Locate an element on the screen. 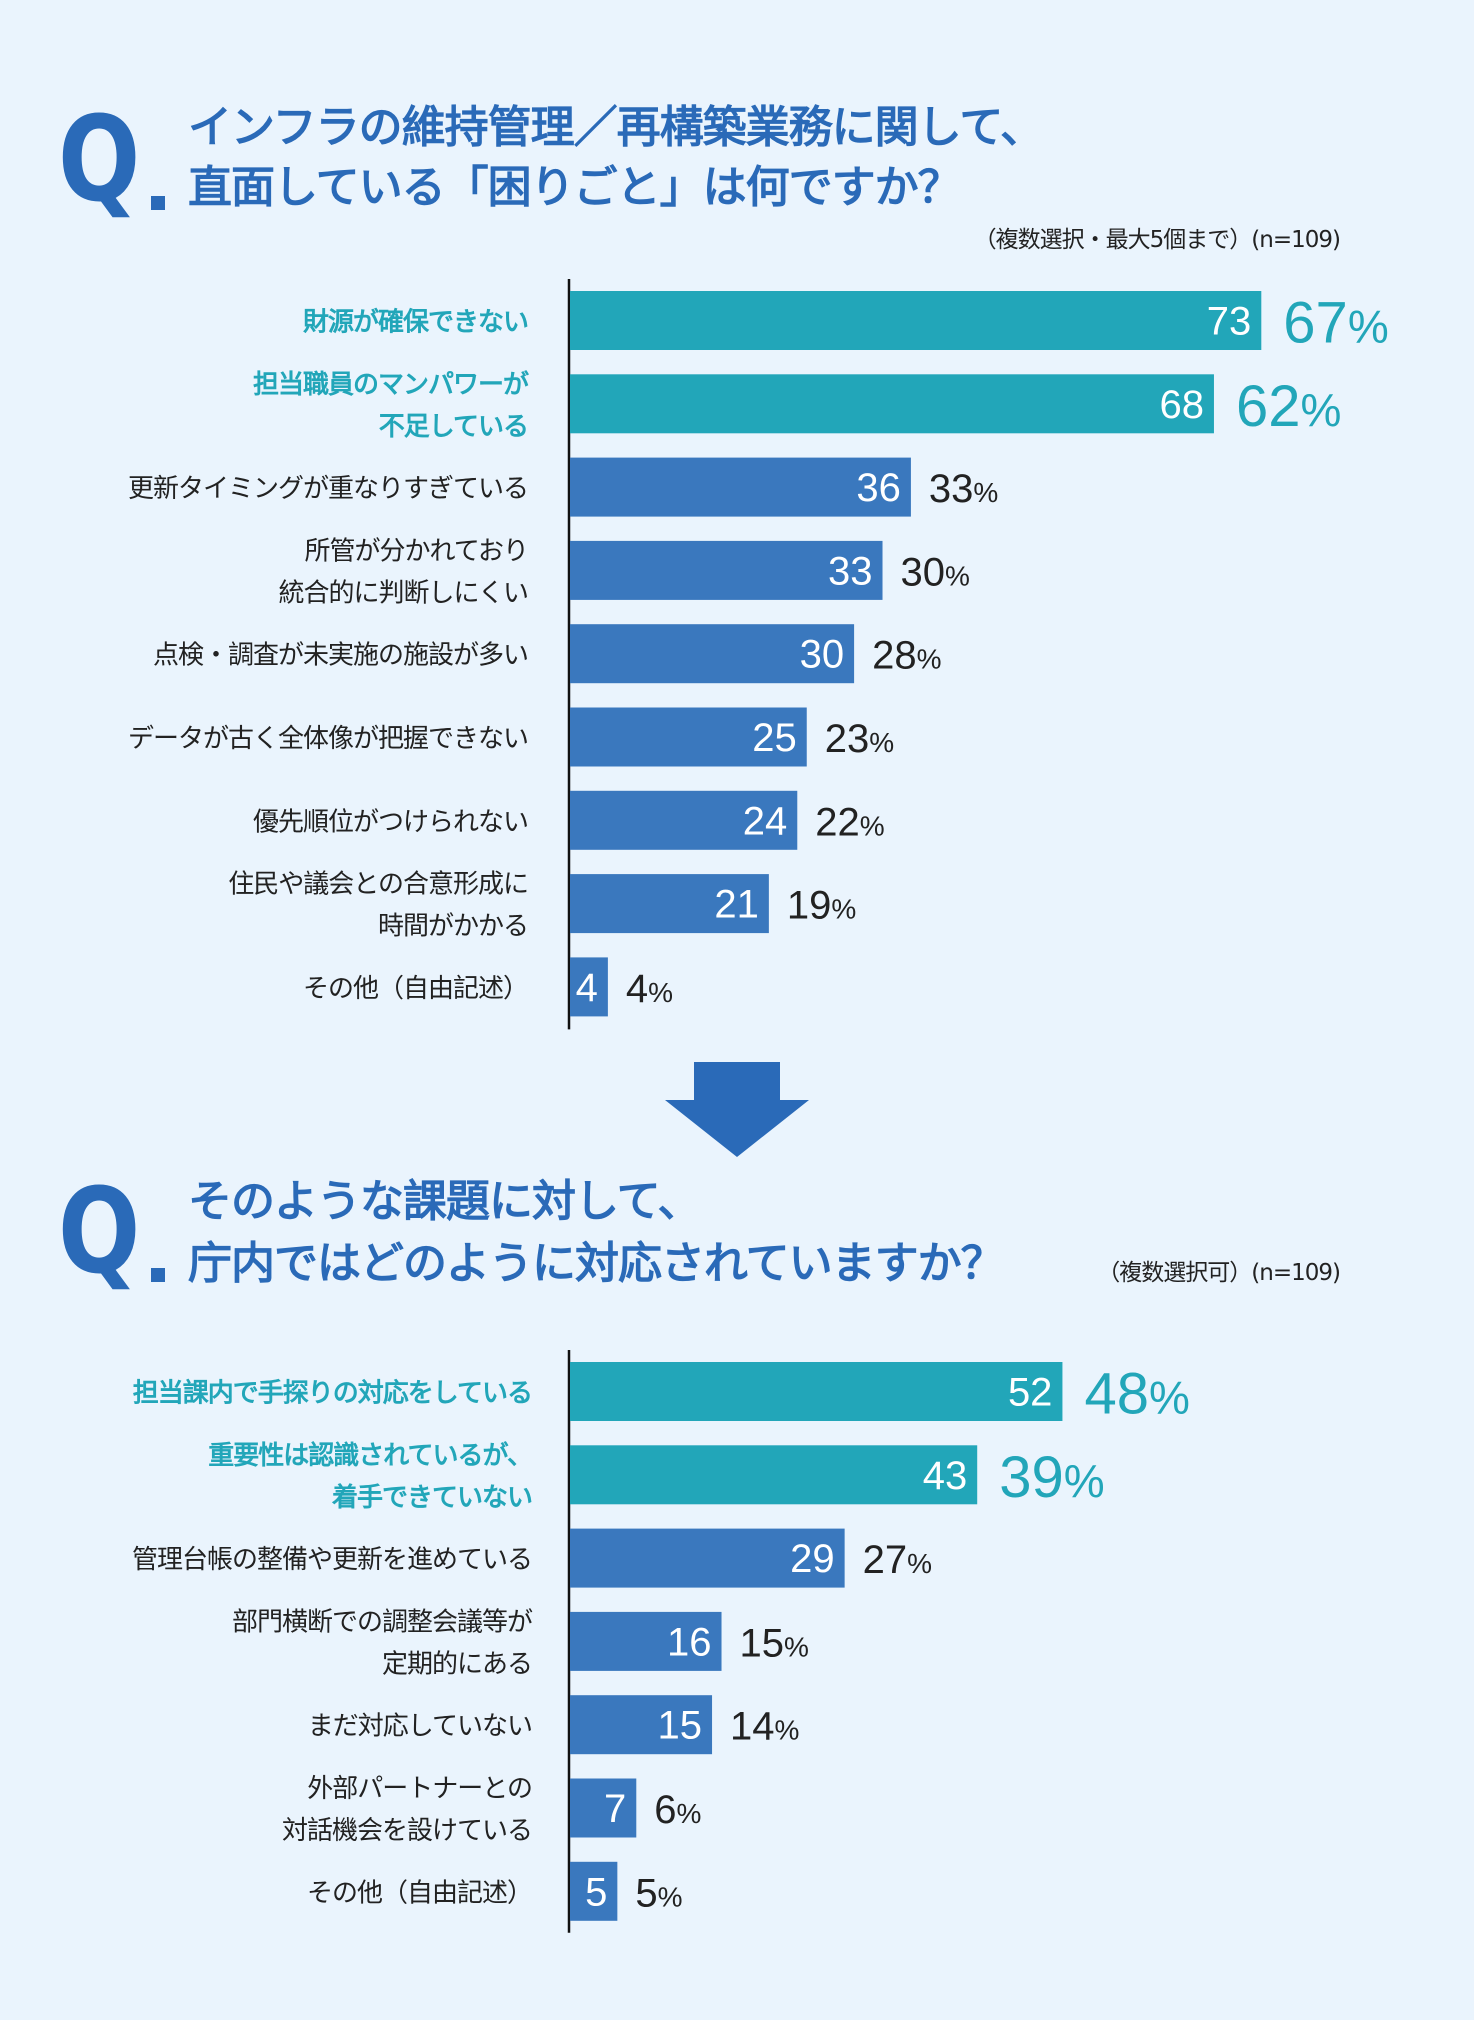 The width and height of the screenshot is (1474, 2020). percent-value: 48 is located at coordinates (1116, 1394).